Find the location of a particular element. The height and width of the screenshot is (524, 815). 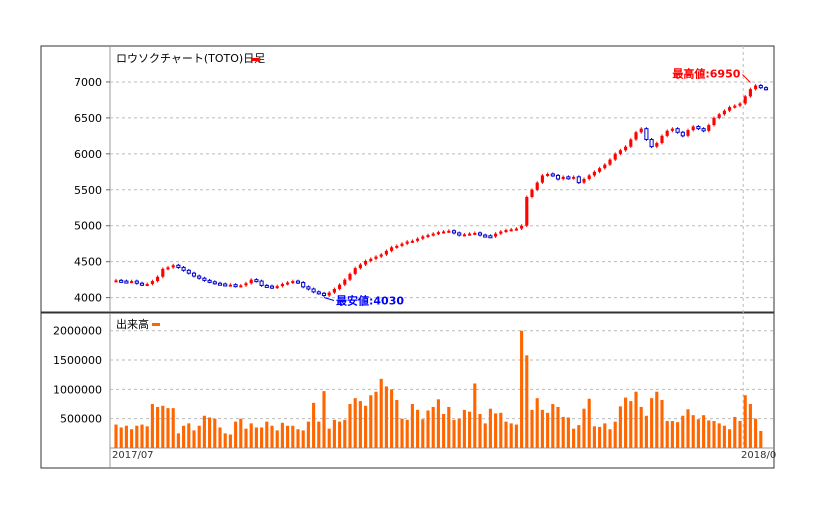

price-tick-label: 7000 is located at coordinates (88, 82).